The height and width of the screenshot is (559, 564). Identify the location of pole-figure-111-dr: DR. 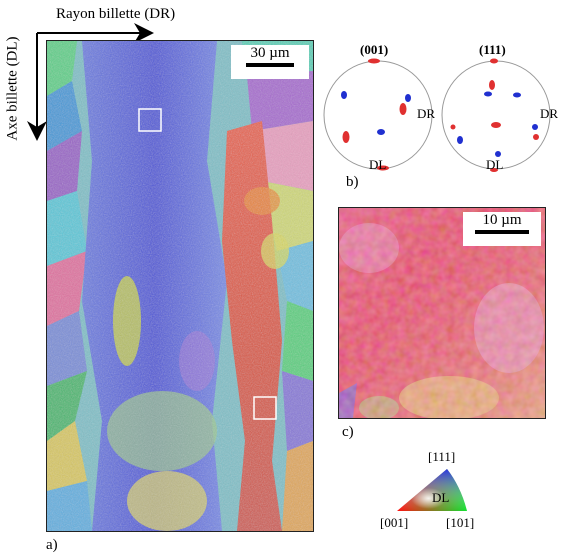
(549, 113).